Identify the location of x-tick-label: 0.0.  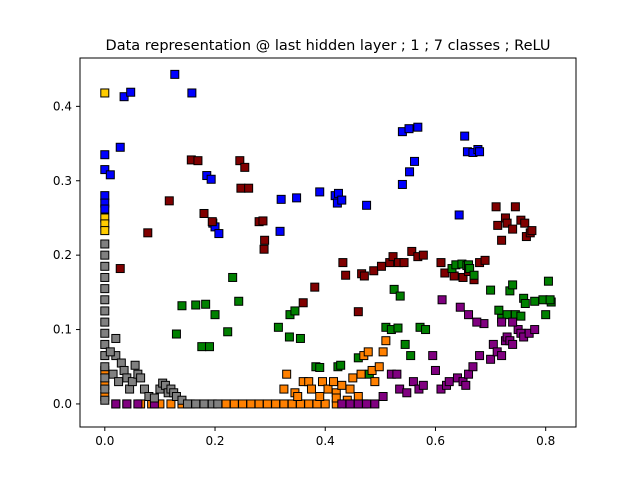
(104, 441).